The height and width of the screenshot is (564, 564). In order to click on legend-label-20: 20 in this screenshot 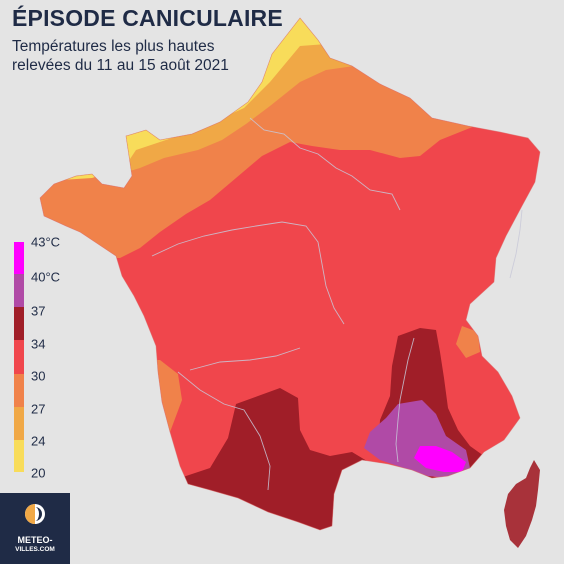, I will do `click(38, 473)`.